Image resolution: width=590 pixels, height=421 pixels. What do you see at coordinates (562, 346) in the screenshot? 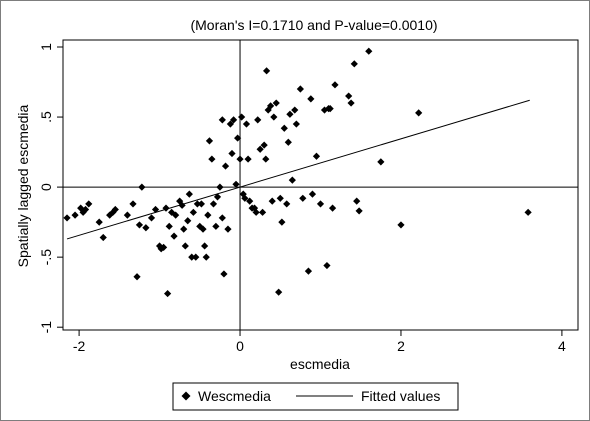
I see `x-tick-label: 4` at bounding box center [562, 346].